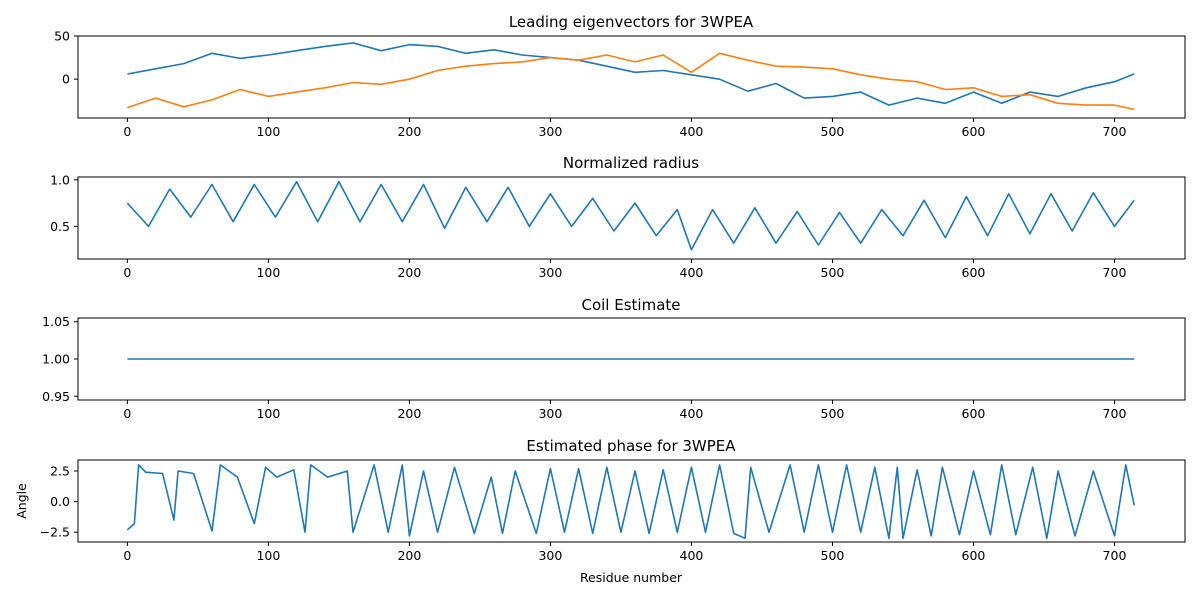  I want to click on x-tick-label-eigenvectors-300: 300, so click(550, 131).